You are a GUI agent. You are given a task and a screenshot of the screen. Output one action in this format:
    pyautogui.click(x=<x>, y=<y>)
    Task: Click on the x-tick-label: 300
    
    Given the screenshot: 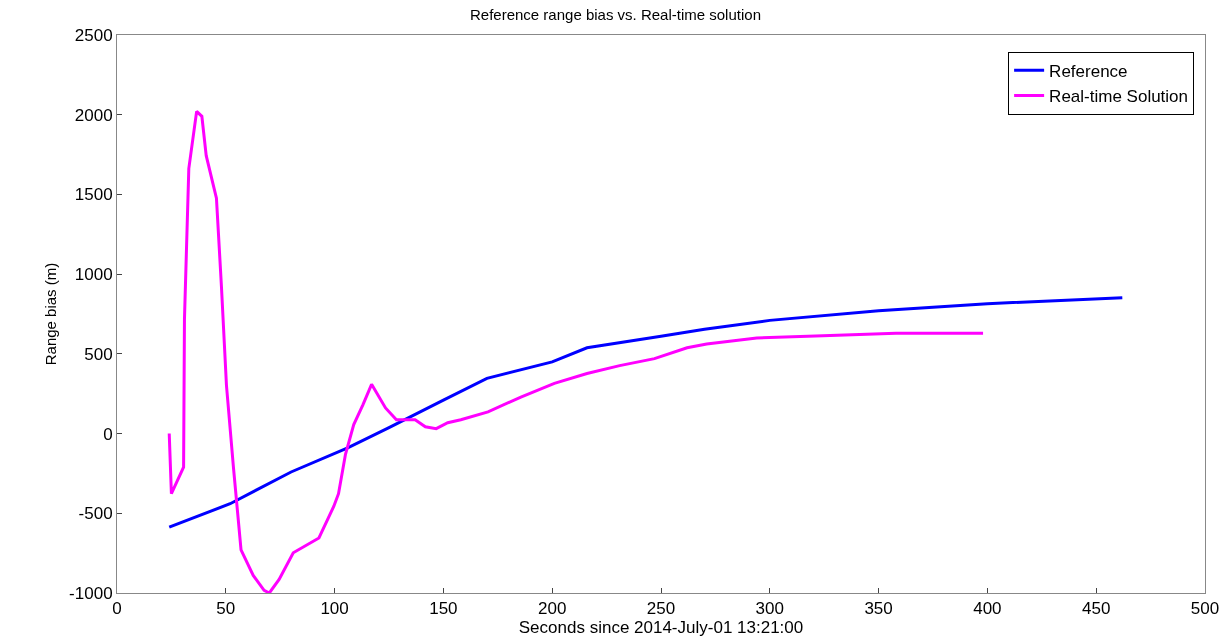 What is the action you would take?
    pyautogui.click(x=769, y=609)
    